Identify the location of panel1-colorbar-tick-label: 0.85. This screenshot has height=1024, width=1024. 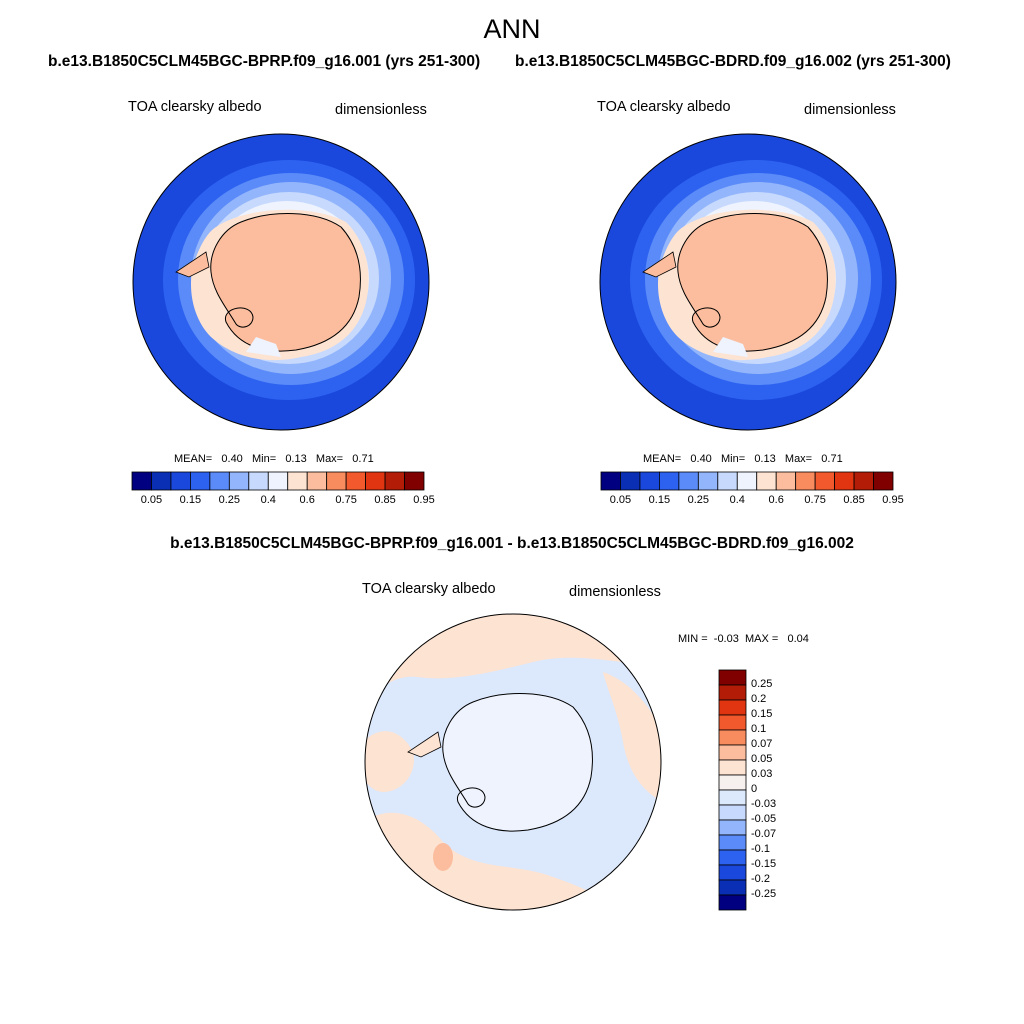
(385, 500).